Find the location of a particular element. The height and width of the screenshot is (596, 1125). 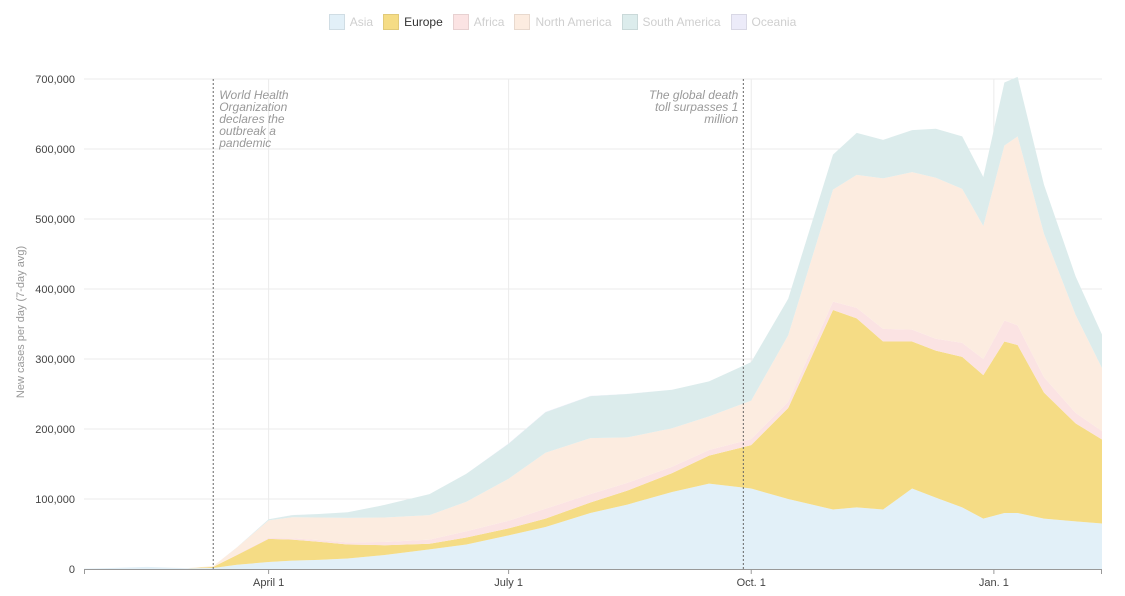

y-tick-label: 500,000 is located at coordinates (55, 220).